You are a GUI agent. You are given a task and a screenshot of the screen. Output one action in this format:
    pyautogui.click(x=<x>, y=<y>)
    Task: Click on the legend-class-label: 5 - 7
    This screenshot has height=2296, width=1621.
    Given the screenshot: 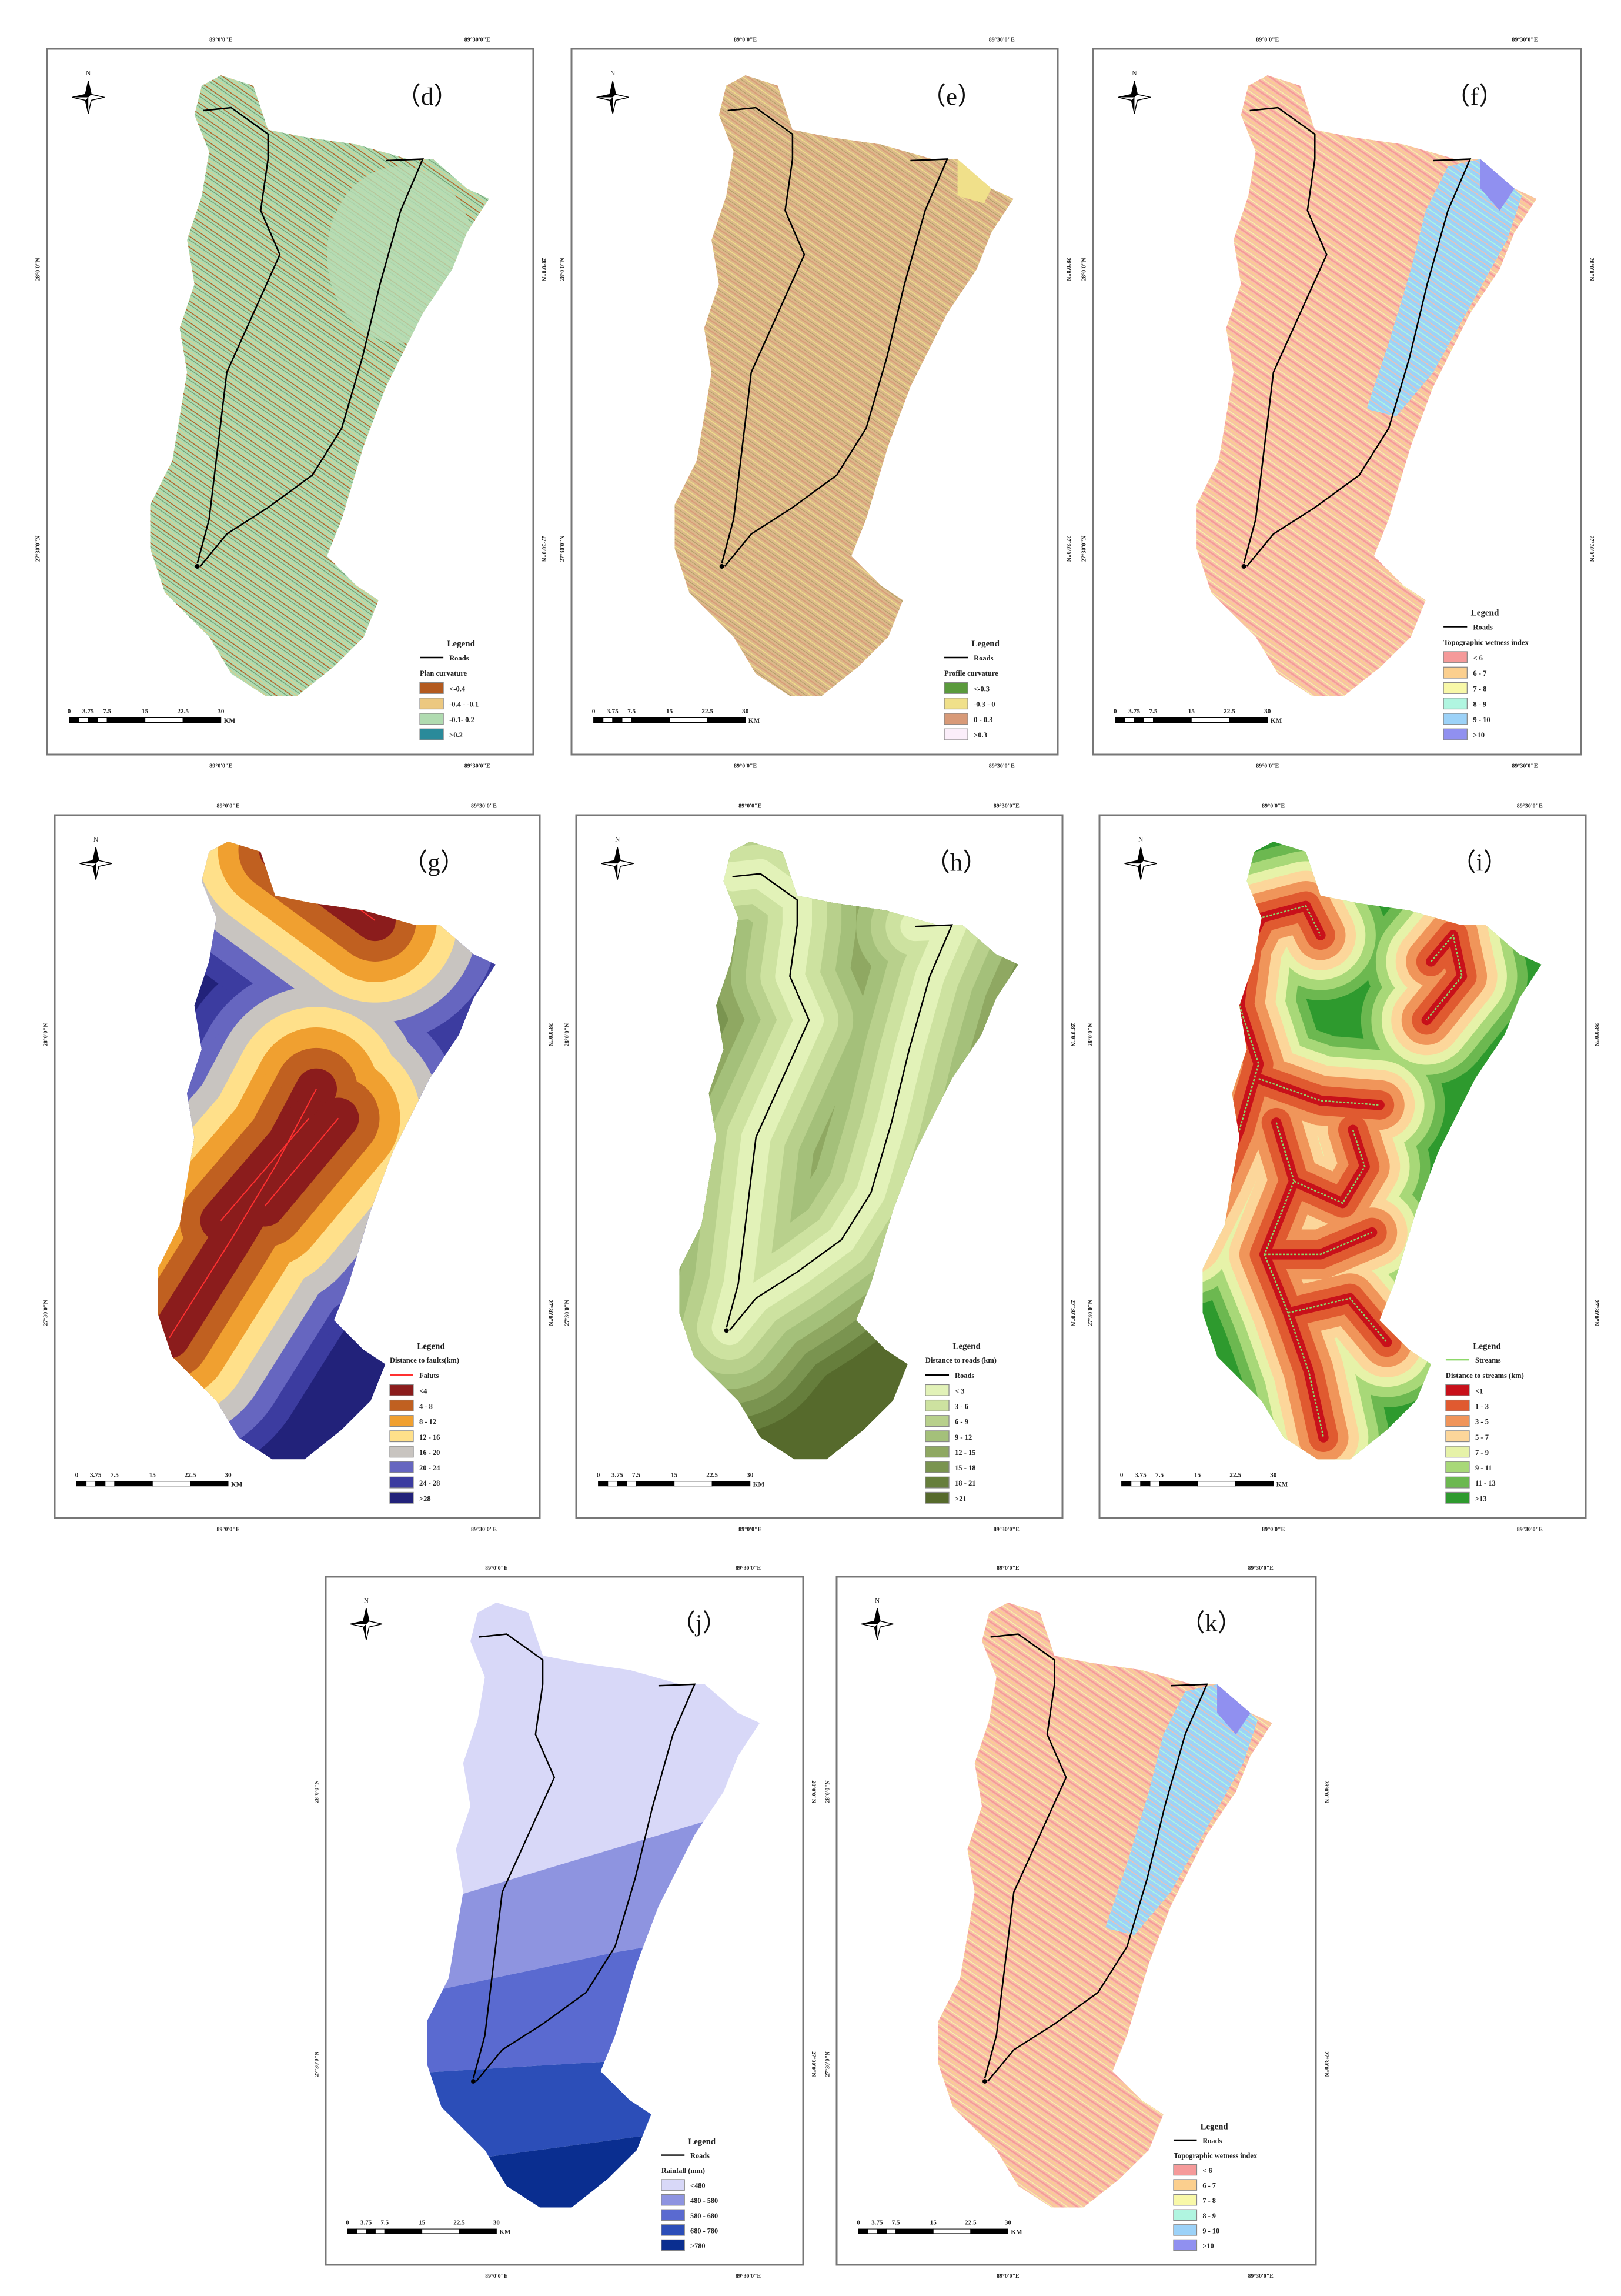 What is the action you would take?
    pyautogui.click(x=1482, y=1437)
    